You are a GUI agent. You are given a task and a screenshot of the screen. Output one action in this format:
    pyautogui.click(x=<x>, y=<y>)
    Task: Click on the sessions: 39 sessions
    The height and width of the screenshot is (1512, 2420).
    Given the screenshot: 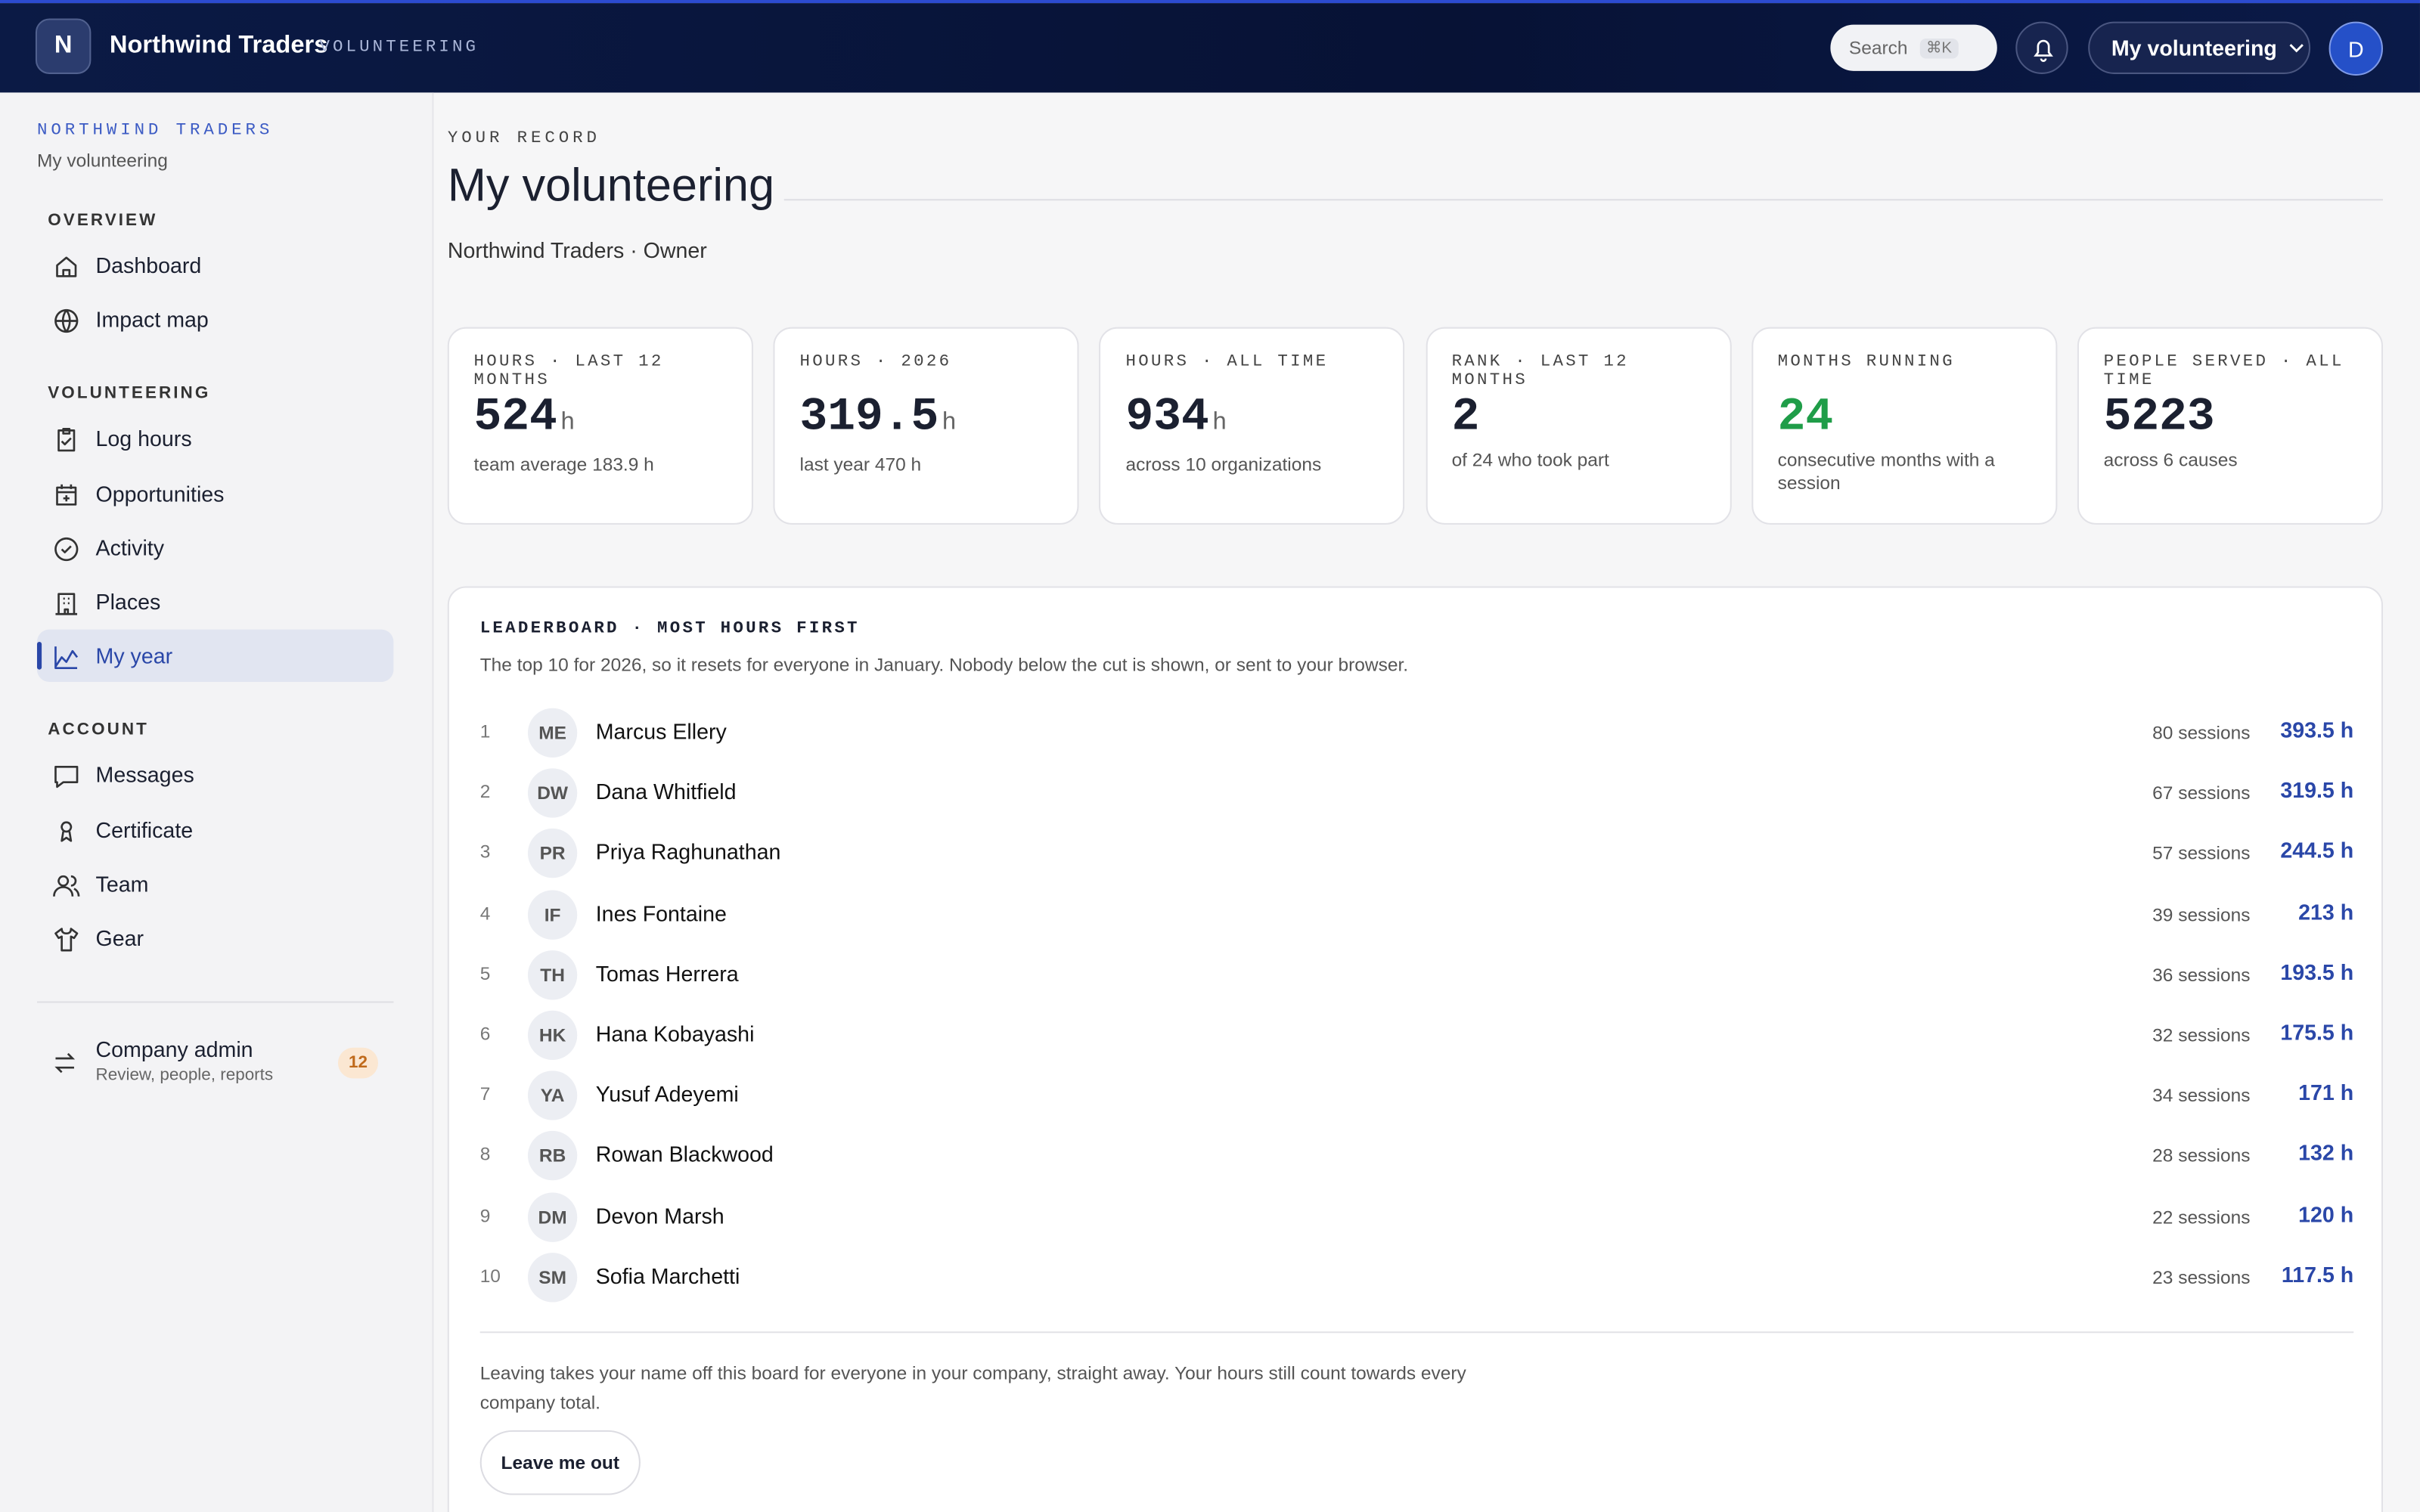 What is the action you would take?
    pyautogui.click(x=2201, y=914)
    